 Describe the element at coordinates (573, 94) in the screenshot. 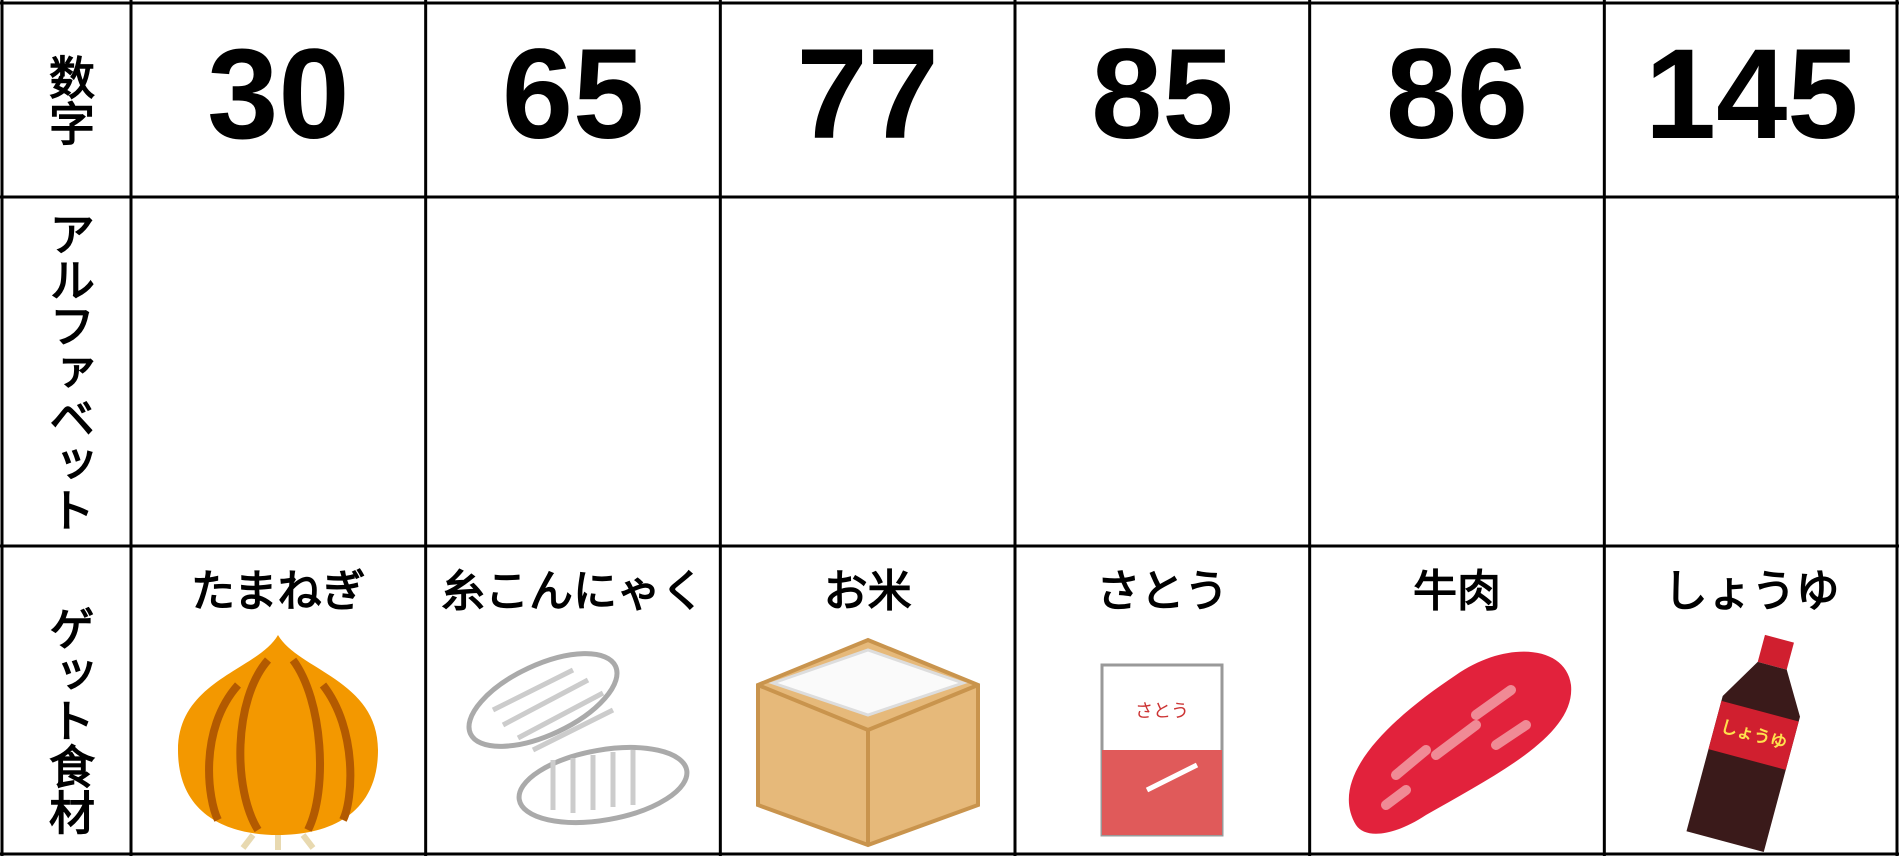

I see `number-cell: 65` at that location.